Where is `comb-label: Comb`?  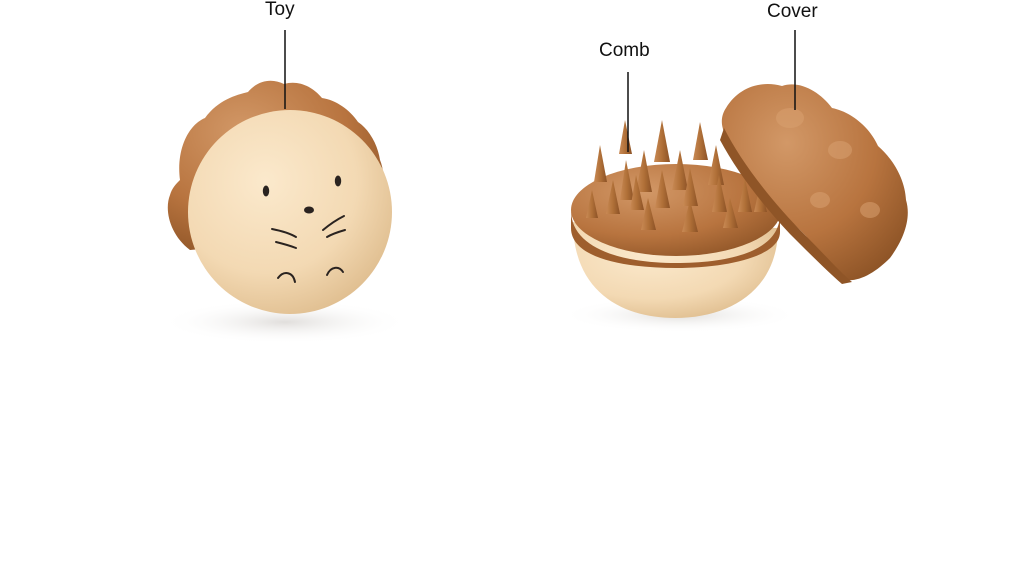
comb-label: Comb is located at coordinates (624, 50).